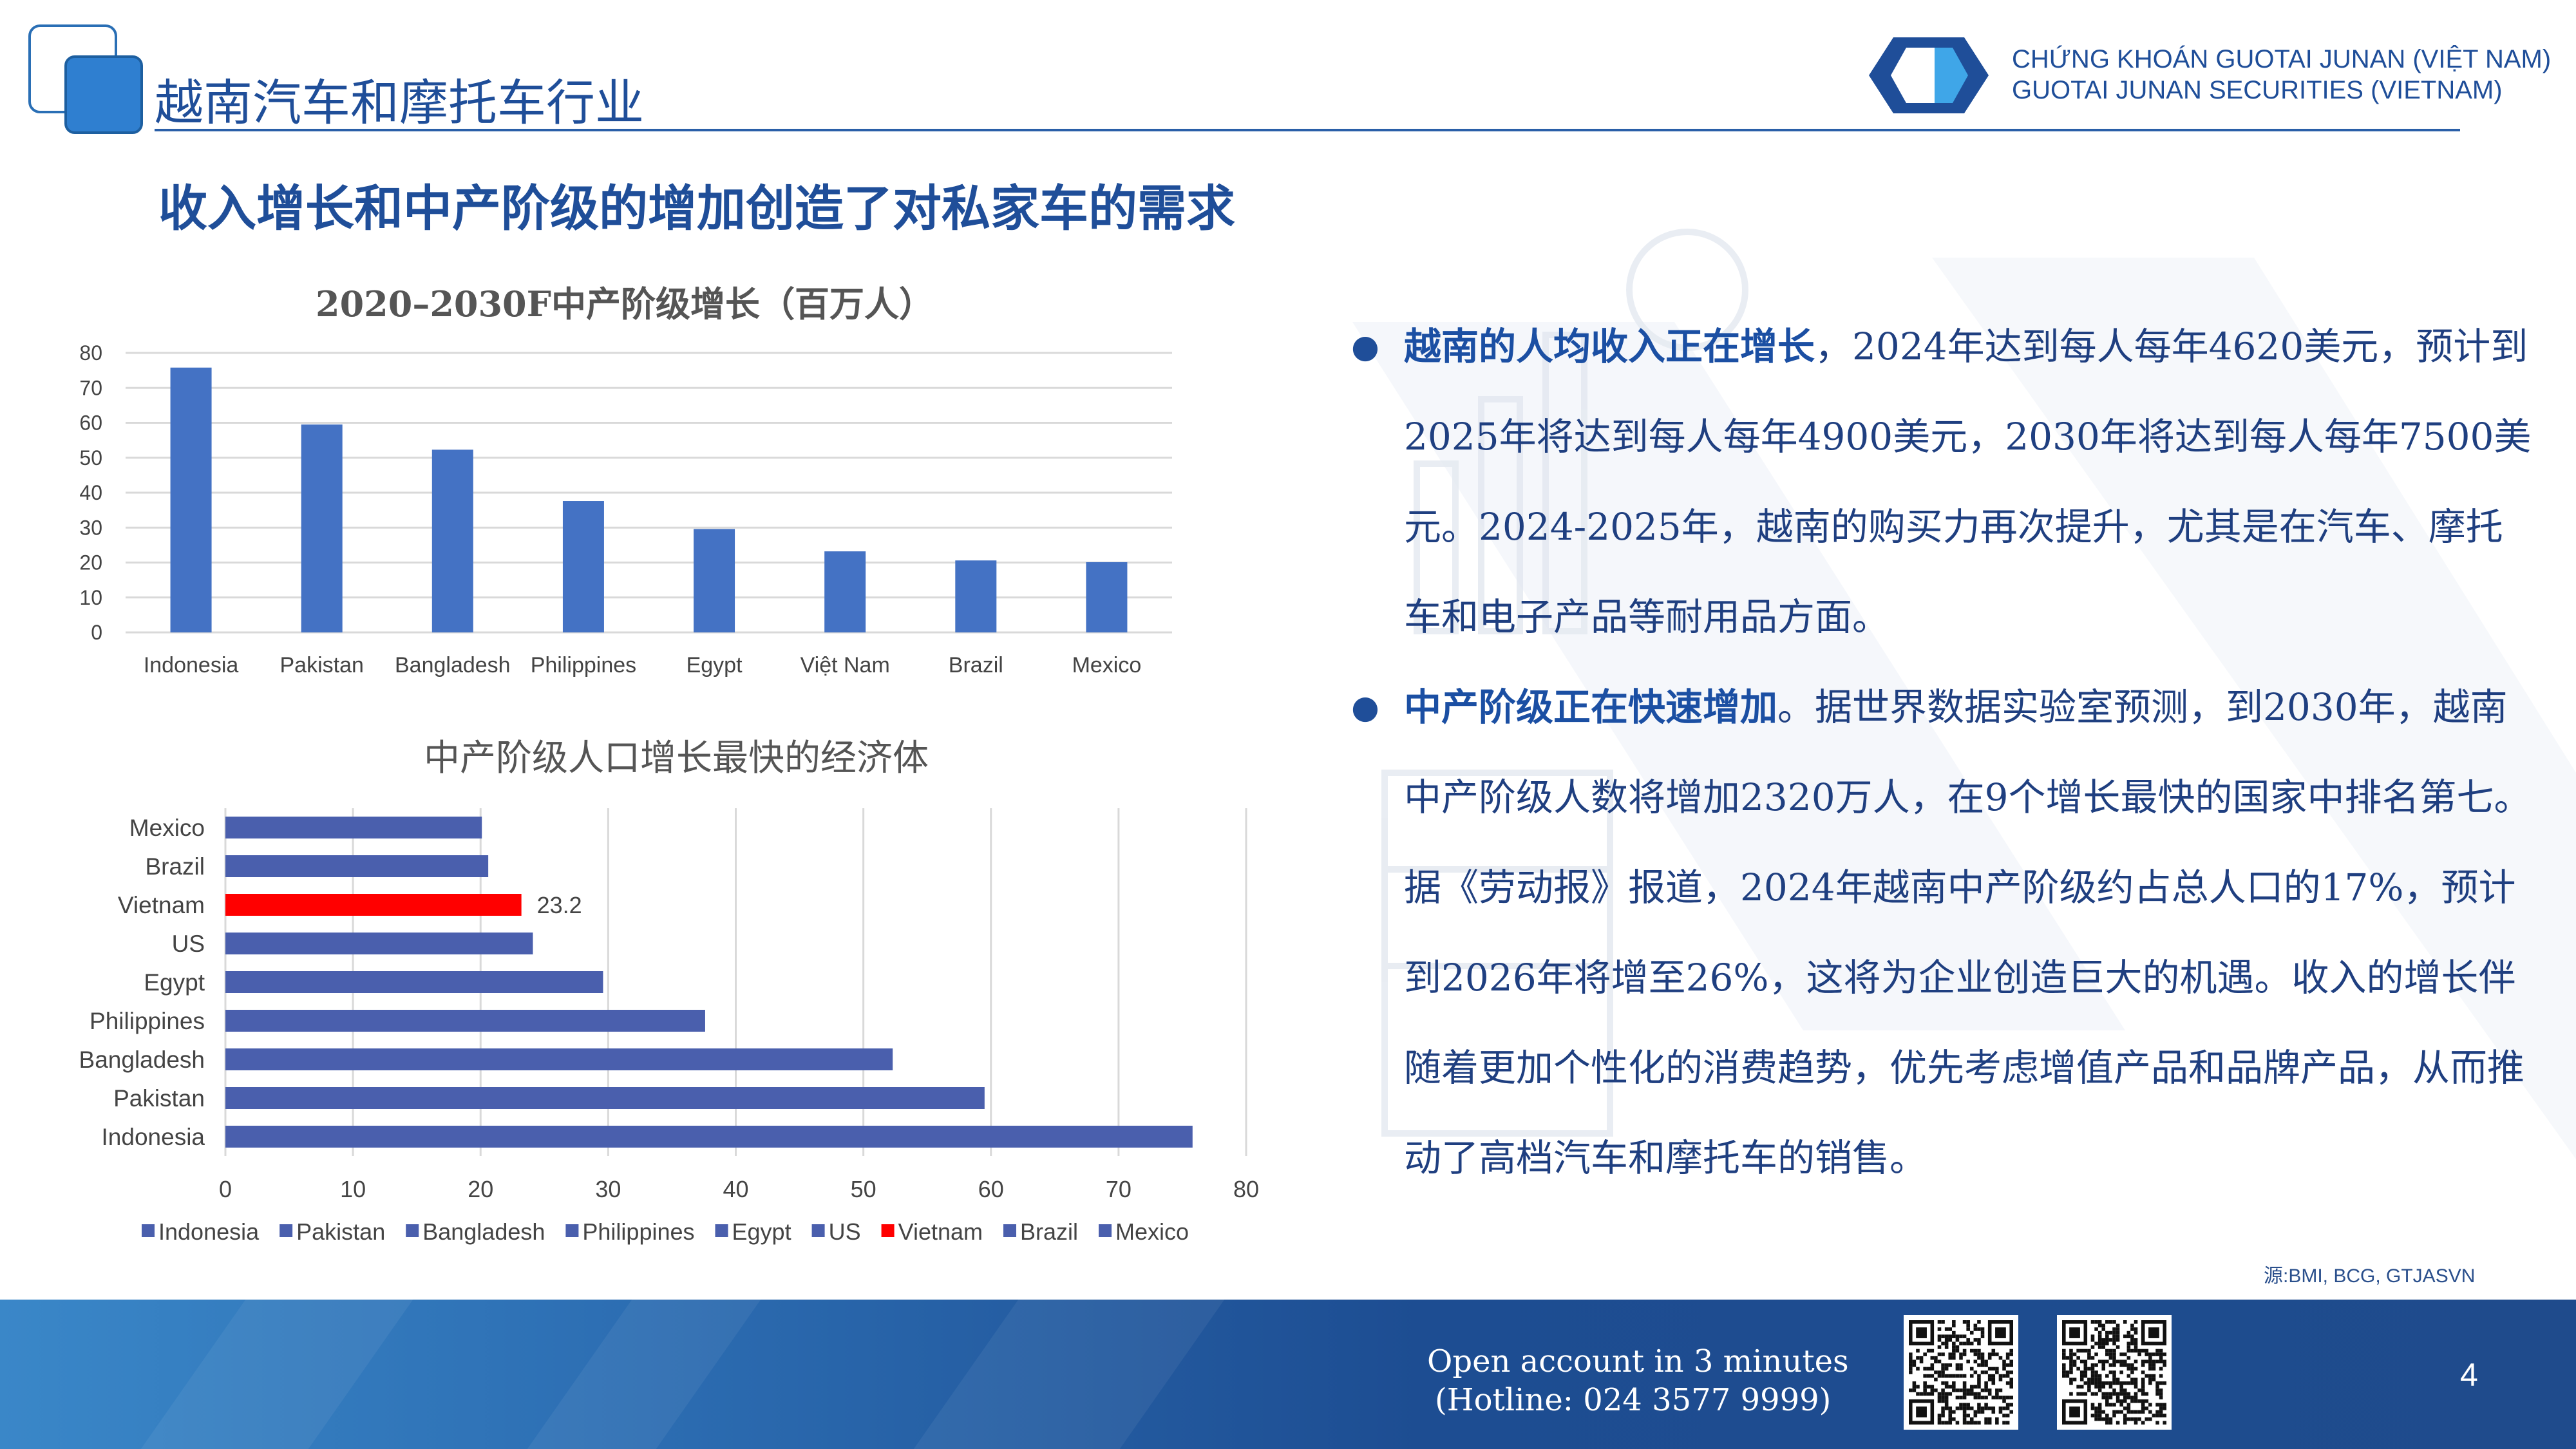 This screenshot has width=2576, height=1449. I want to click on legend-label: Egypt, so click(761, 1231).